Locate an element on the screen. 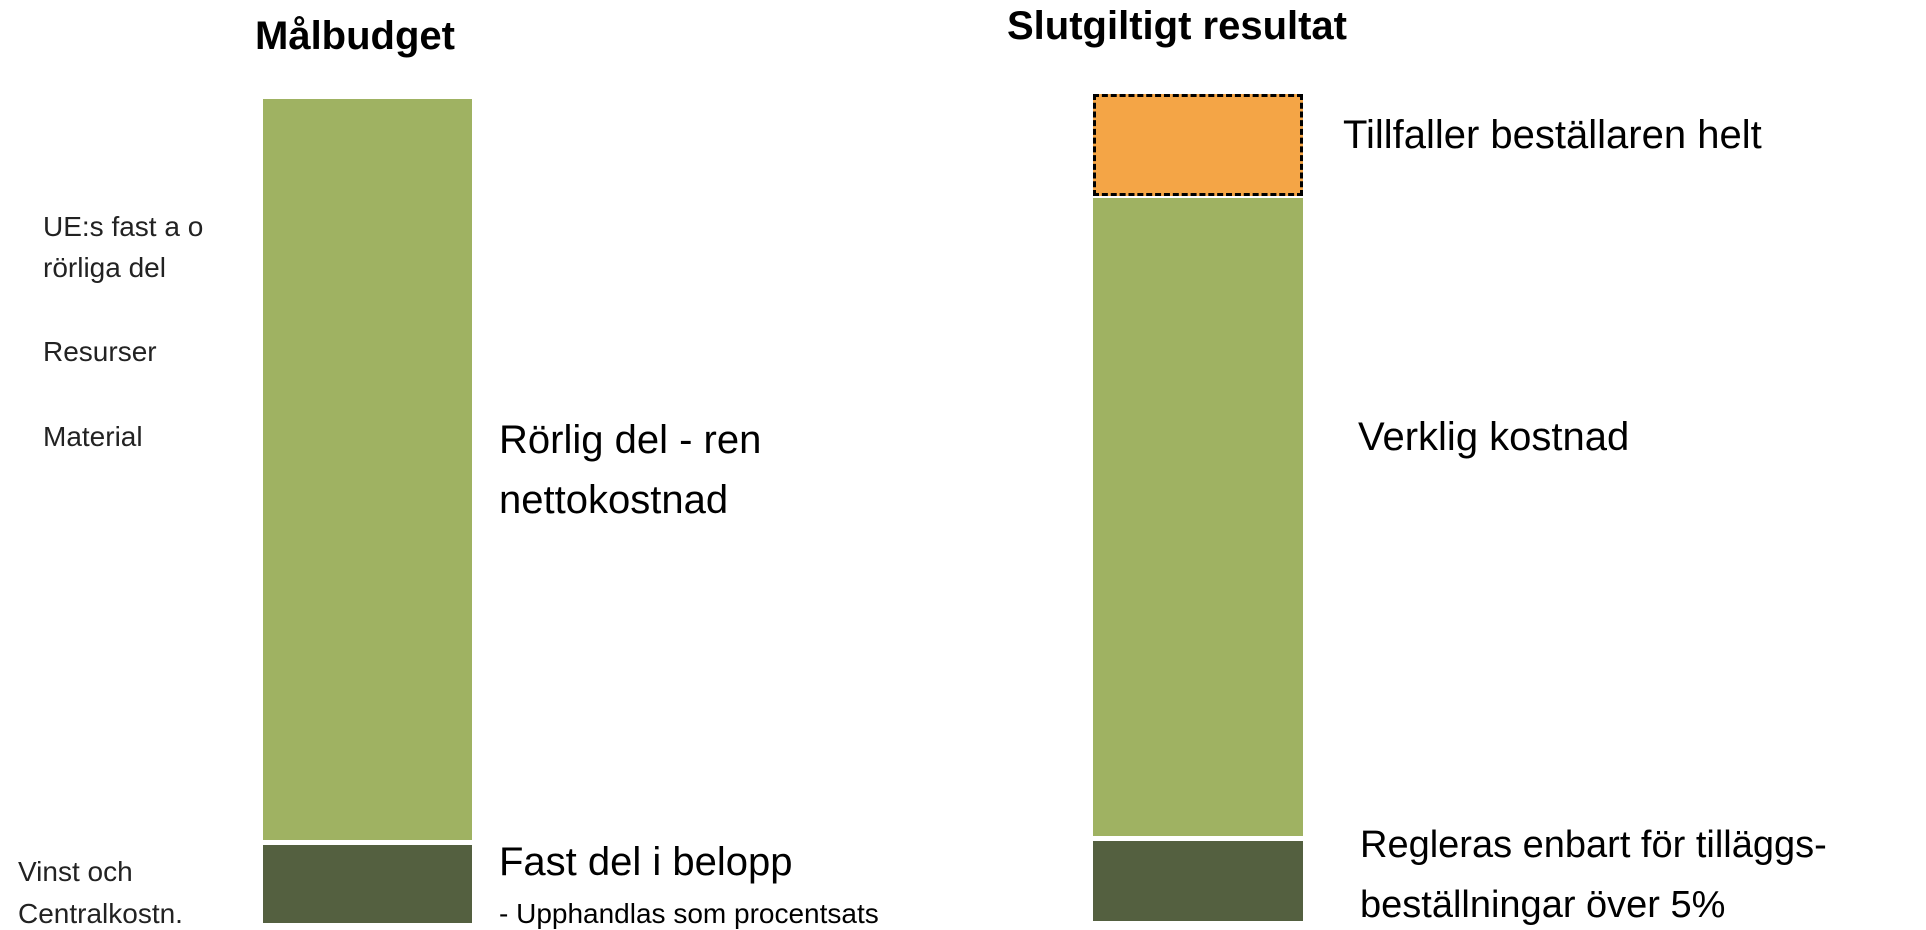 The width and height of the screenshot is (1926, 930). left-title: Målbudget is located at coordinates (355, 36).